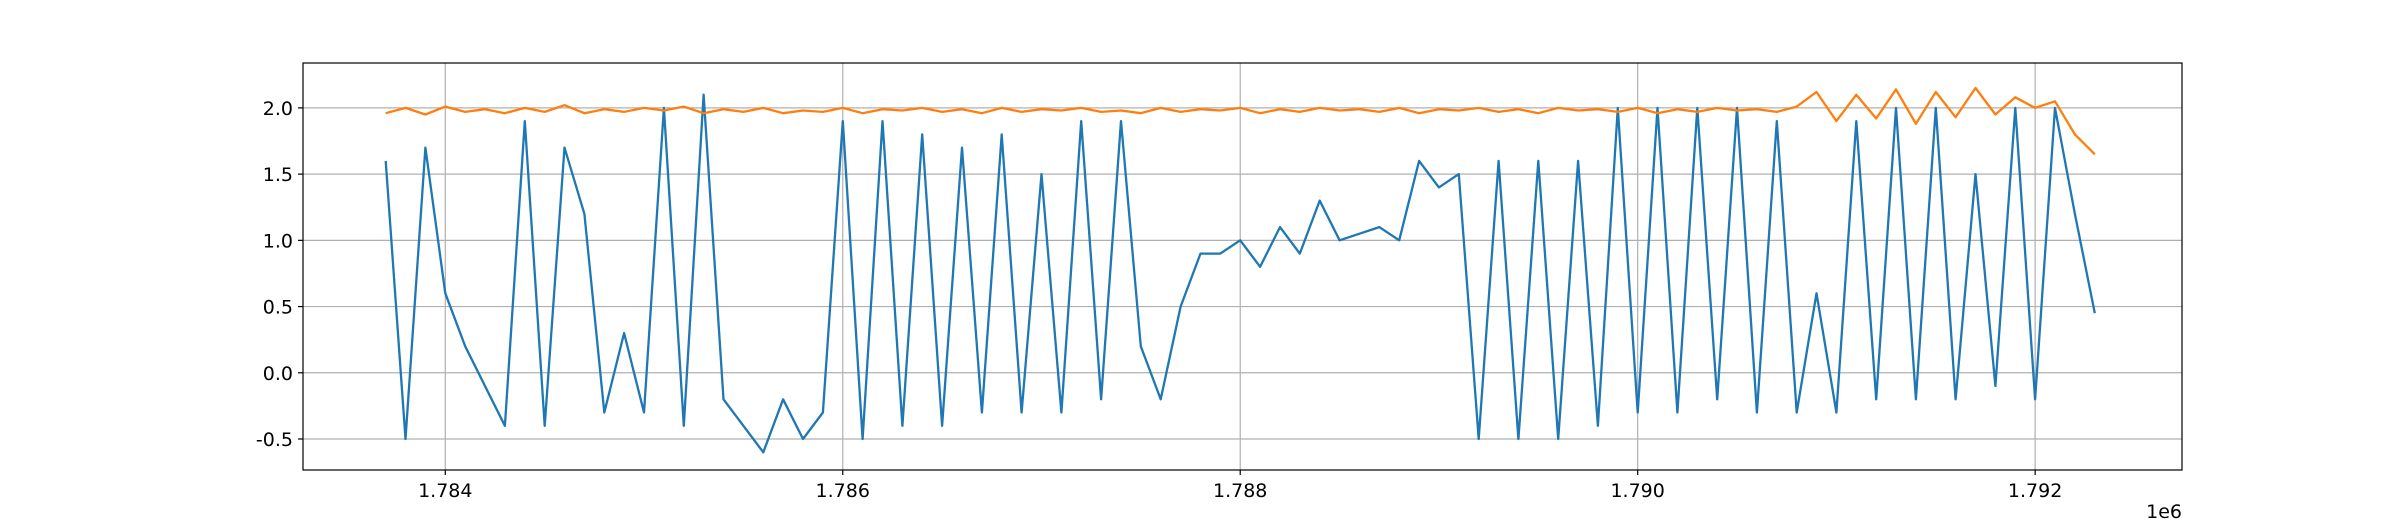  I want to click on y-tick-label: 0.0, so click(278, 374).